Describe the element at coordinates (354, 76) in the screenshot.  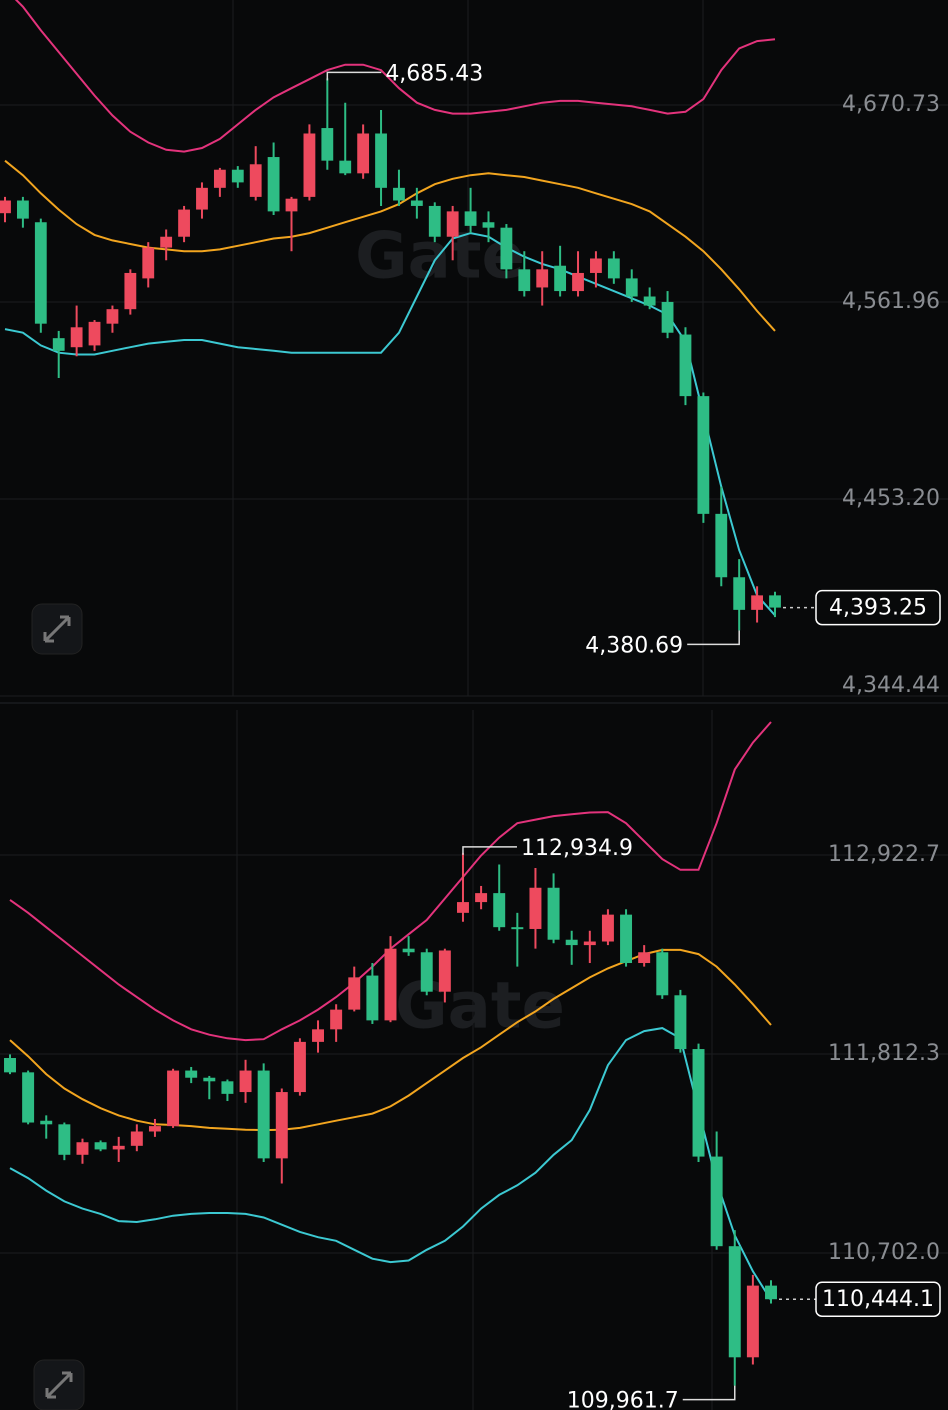
I see `high-leader` at that location.